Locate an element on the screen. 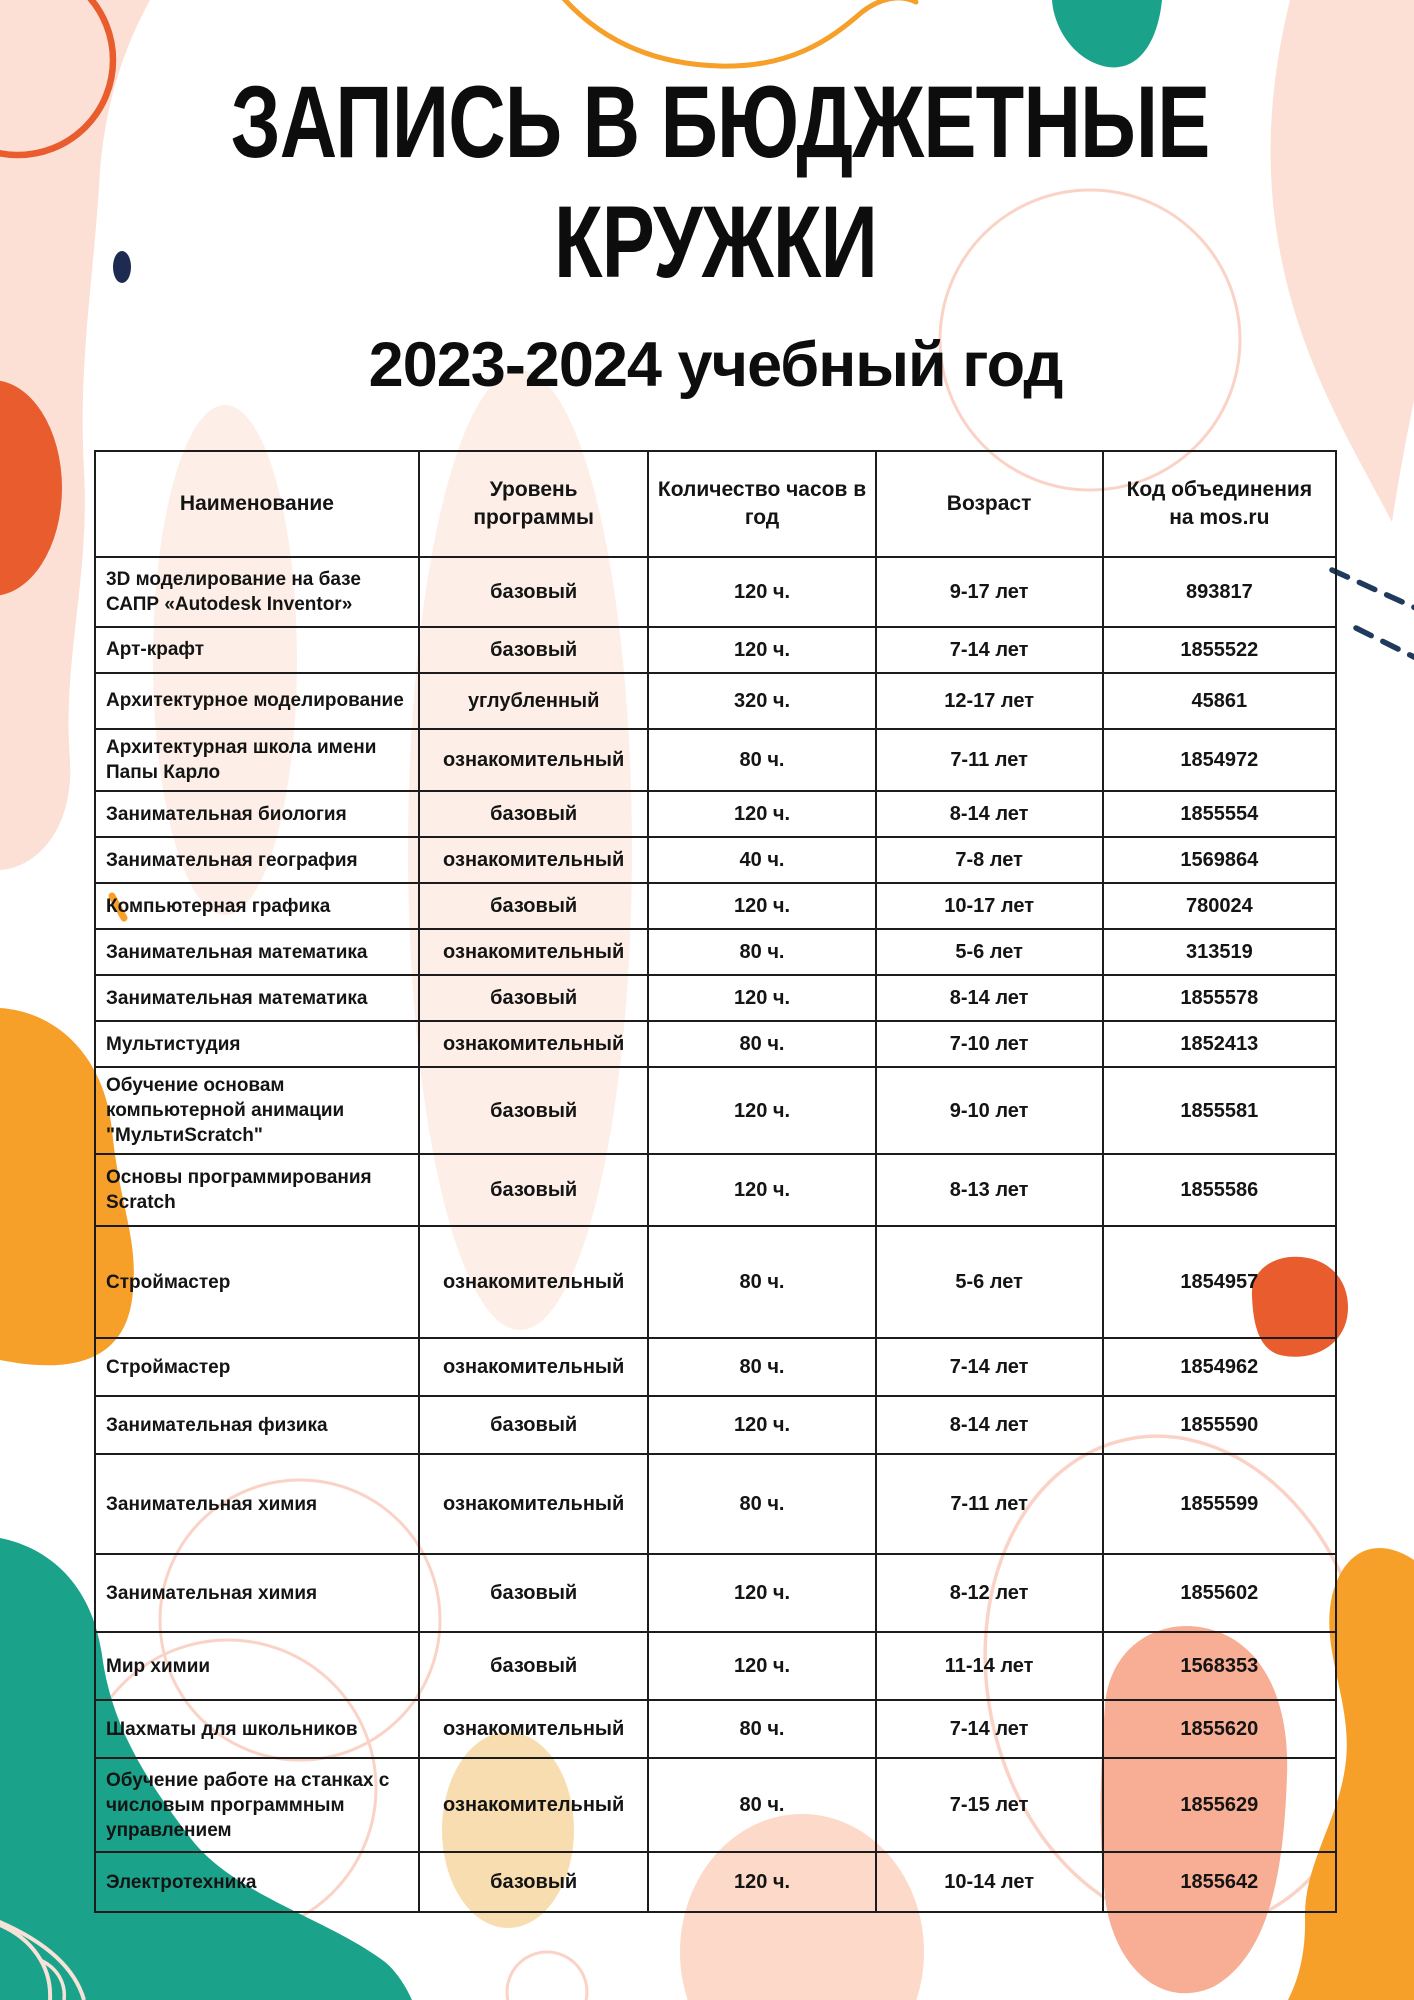 The width and height of the screenshot is (1414, 2000). club-name: Основы программирования Scratch is located at coordinates (257, 1190).